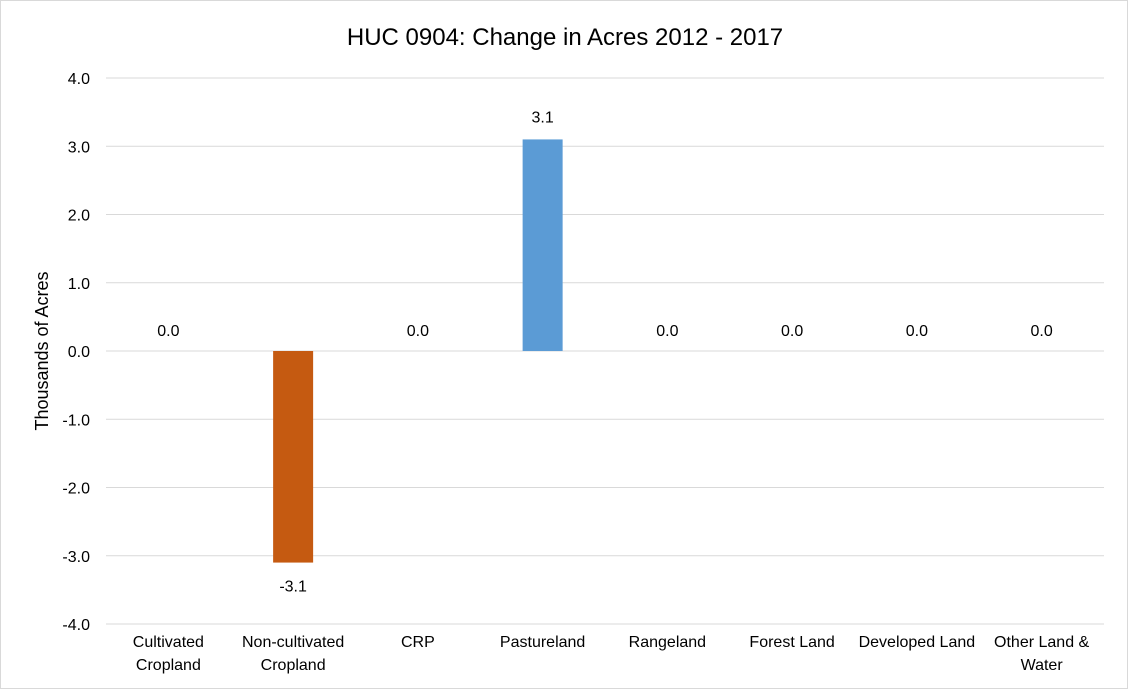 This screenshot has height=693, width=1128. I want to click on y-tick-label: -3.0, so click(76, 557).